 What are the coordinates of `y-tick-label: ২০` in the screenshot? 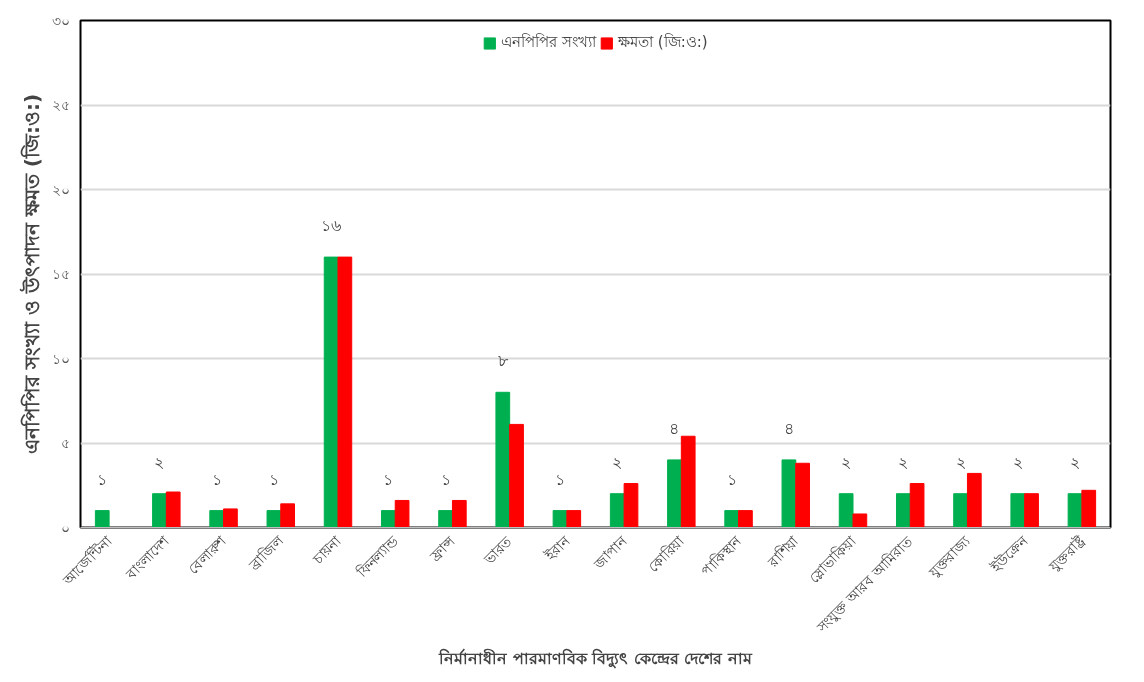 It's located at (60, 189).